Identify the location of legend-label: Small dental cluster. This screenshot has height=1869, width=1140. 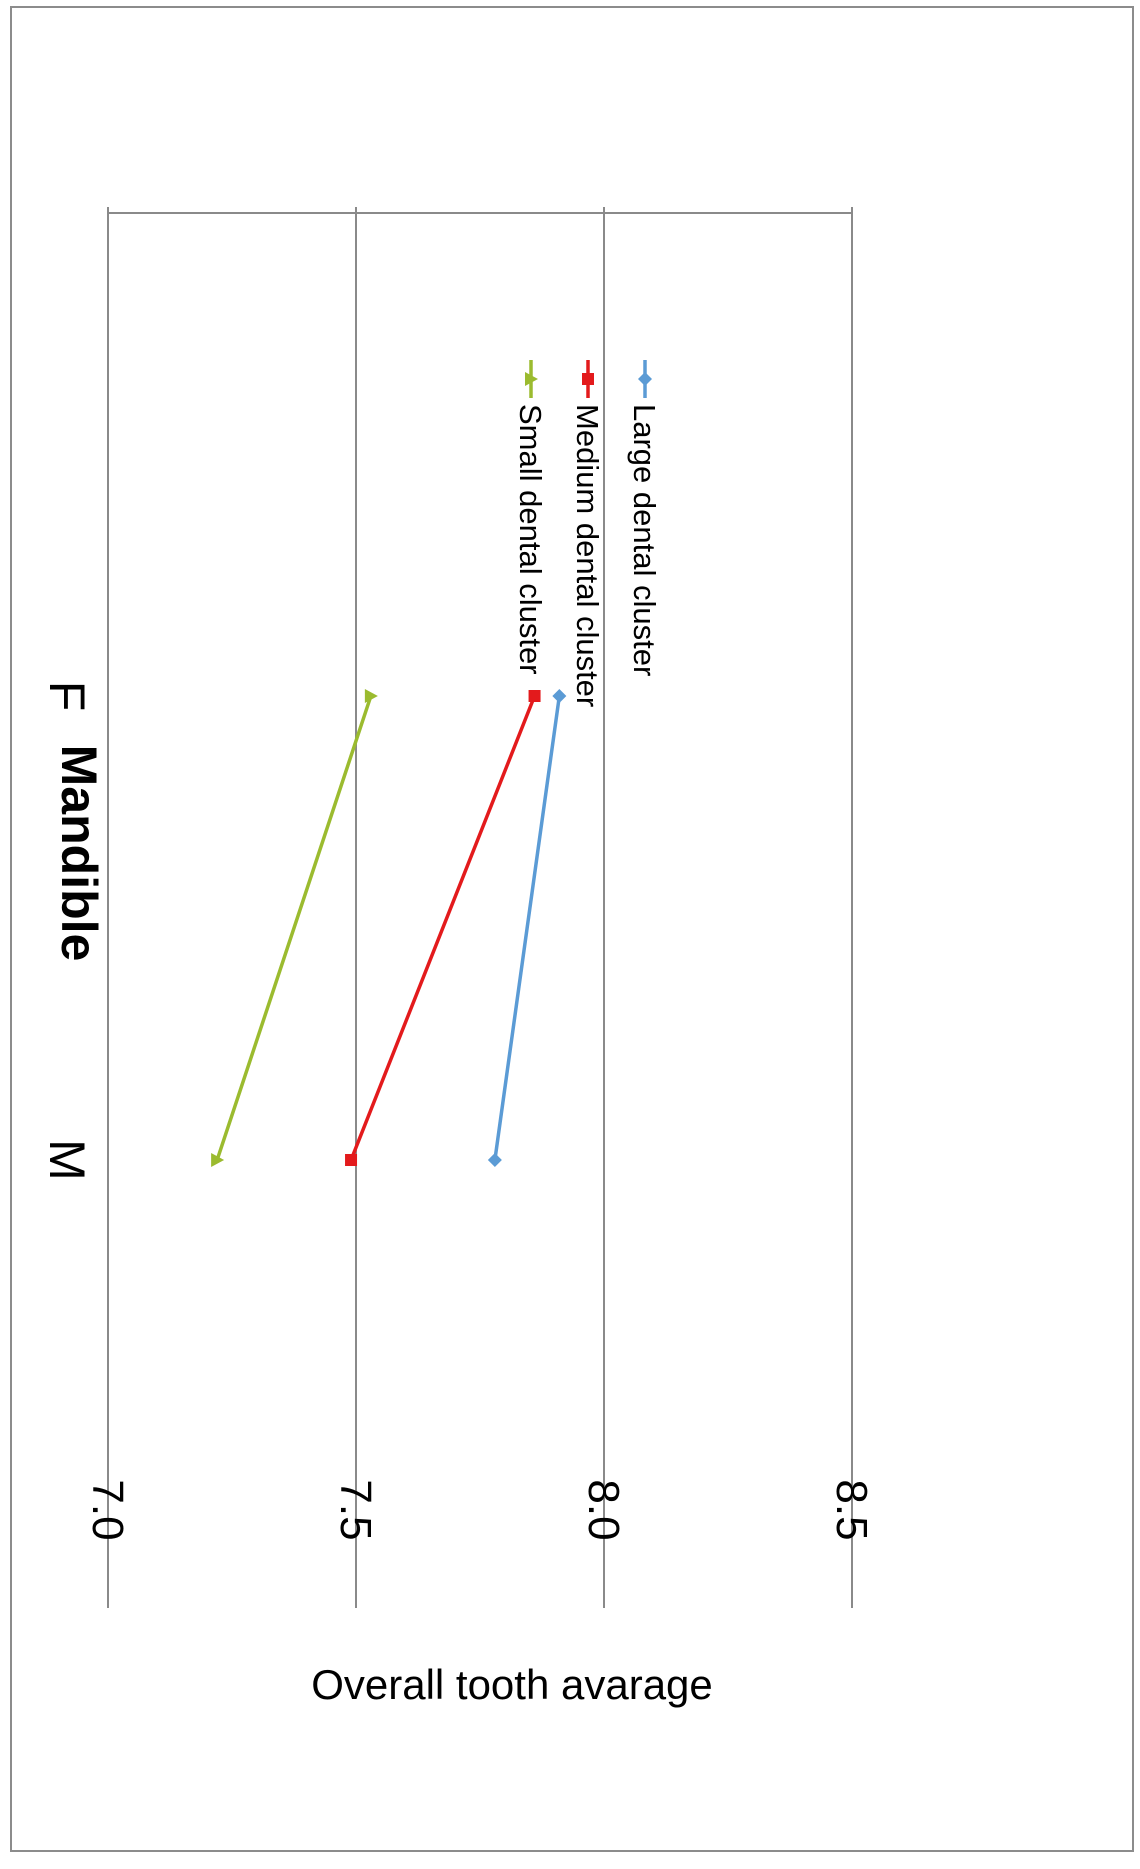
(530, 539).